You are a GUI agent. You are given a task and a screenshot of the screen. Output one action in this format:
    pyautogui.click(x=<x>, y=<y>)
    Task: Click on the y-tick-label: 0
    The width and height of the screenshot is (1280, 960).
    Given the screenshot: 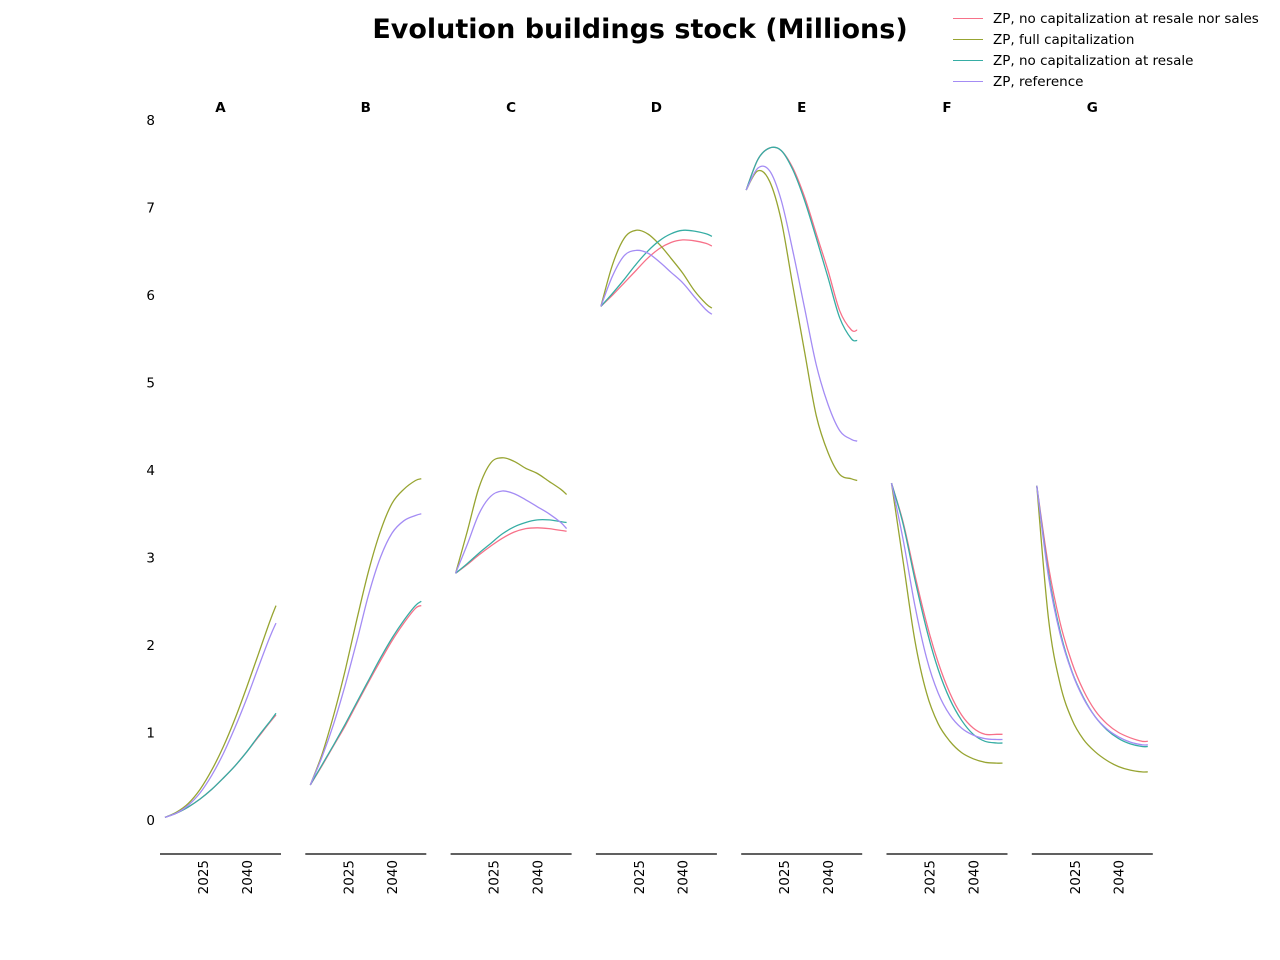 What is the action you would take?
    pyautogui.click(x=150, y=821)
    